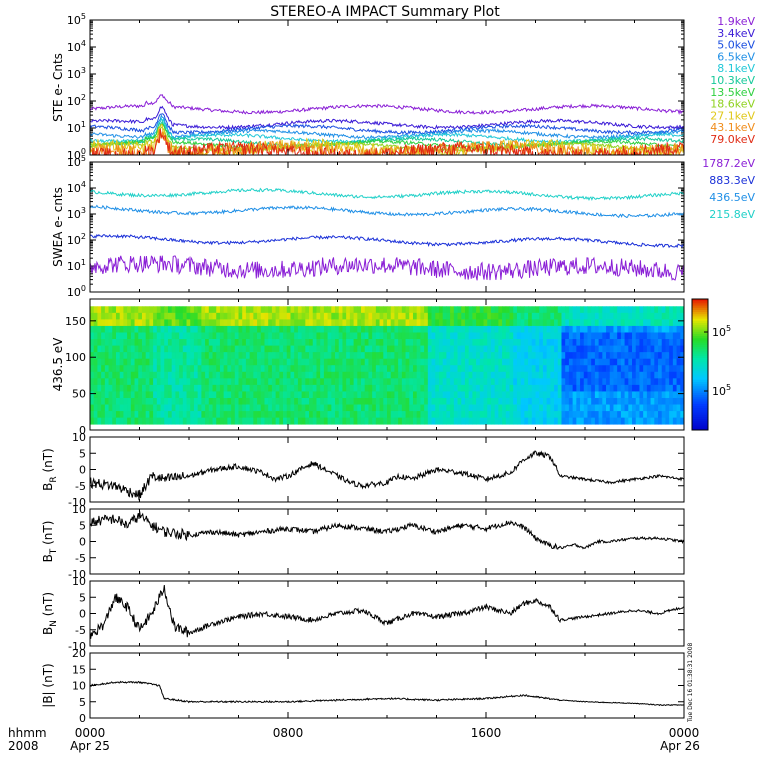 Image resolution: width=780 pixels, height=780 pixels. What do you see at coordinates (700, 429) in the screenshot?
I see `colorbar-step` at bounding box center [700, 429].